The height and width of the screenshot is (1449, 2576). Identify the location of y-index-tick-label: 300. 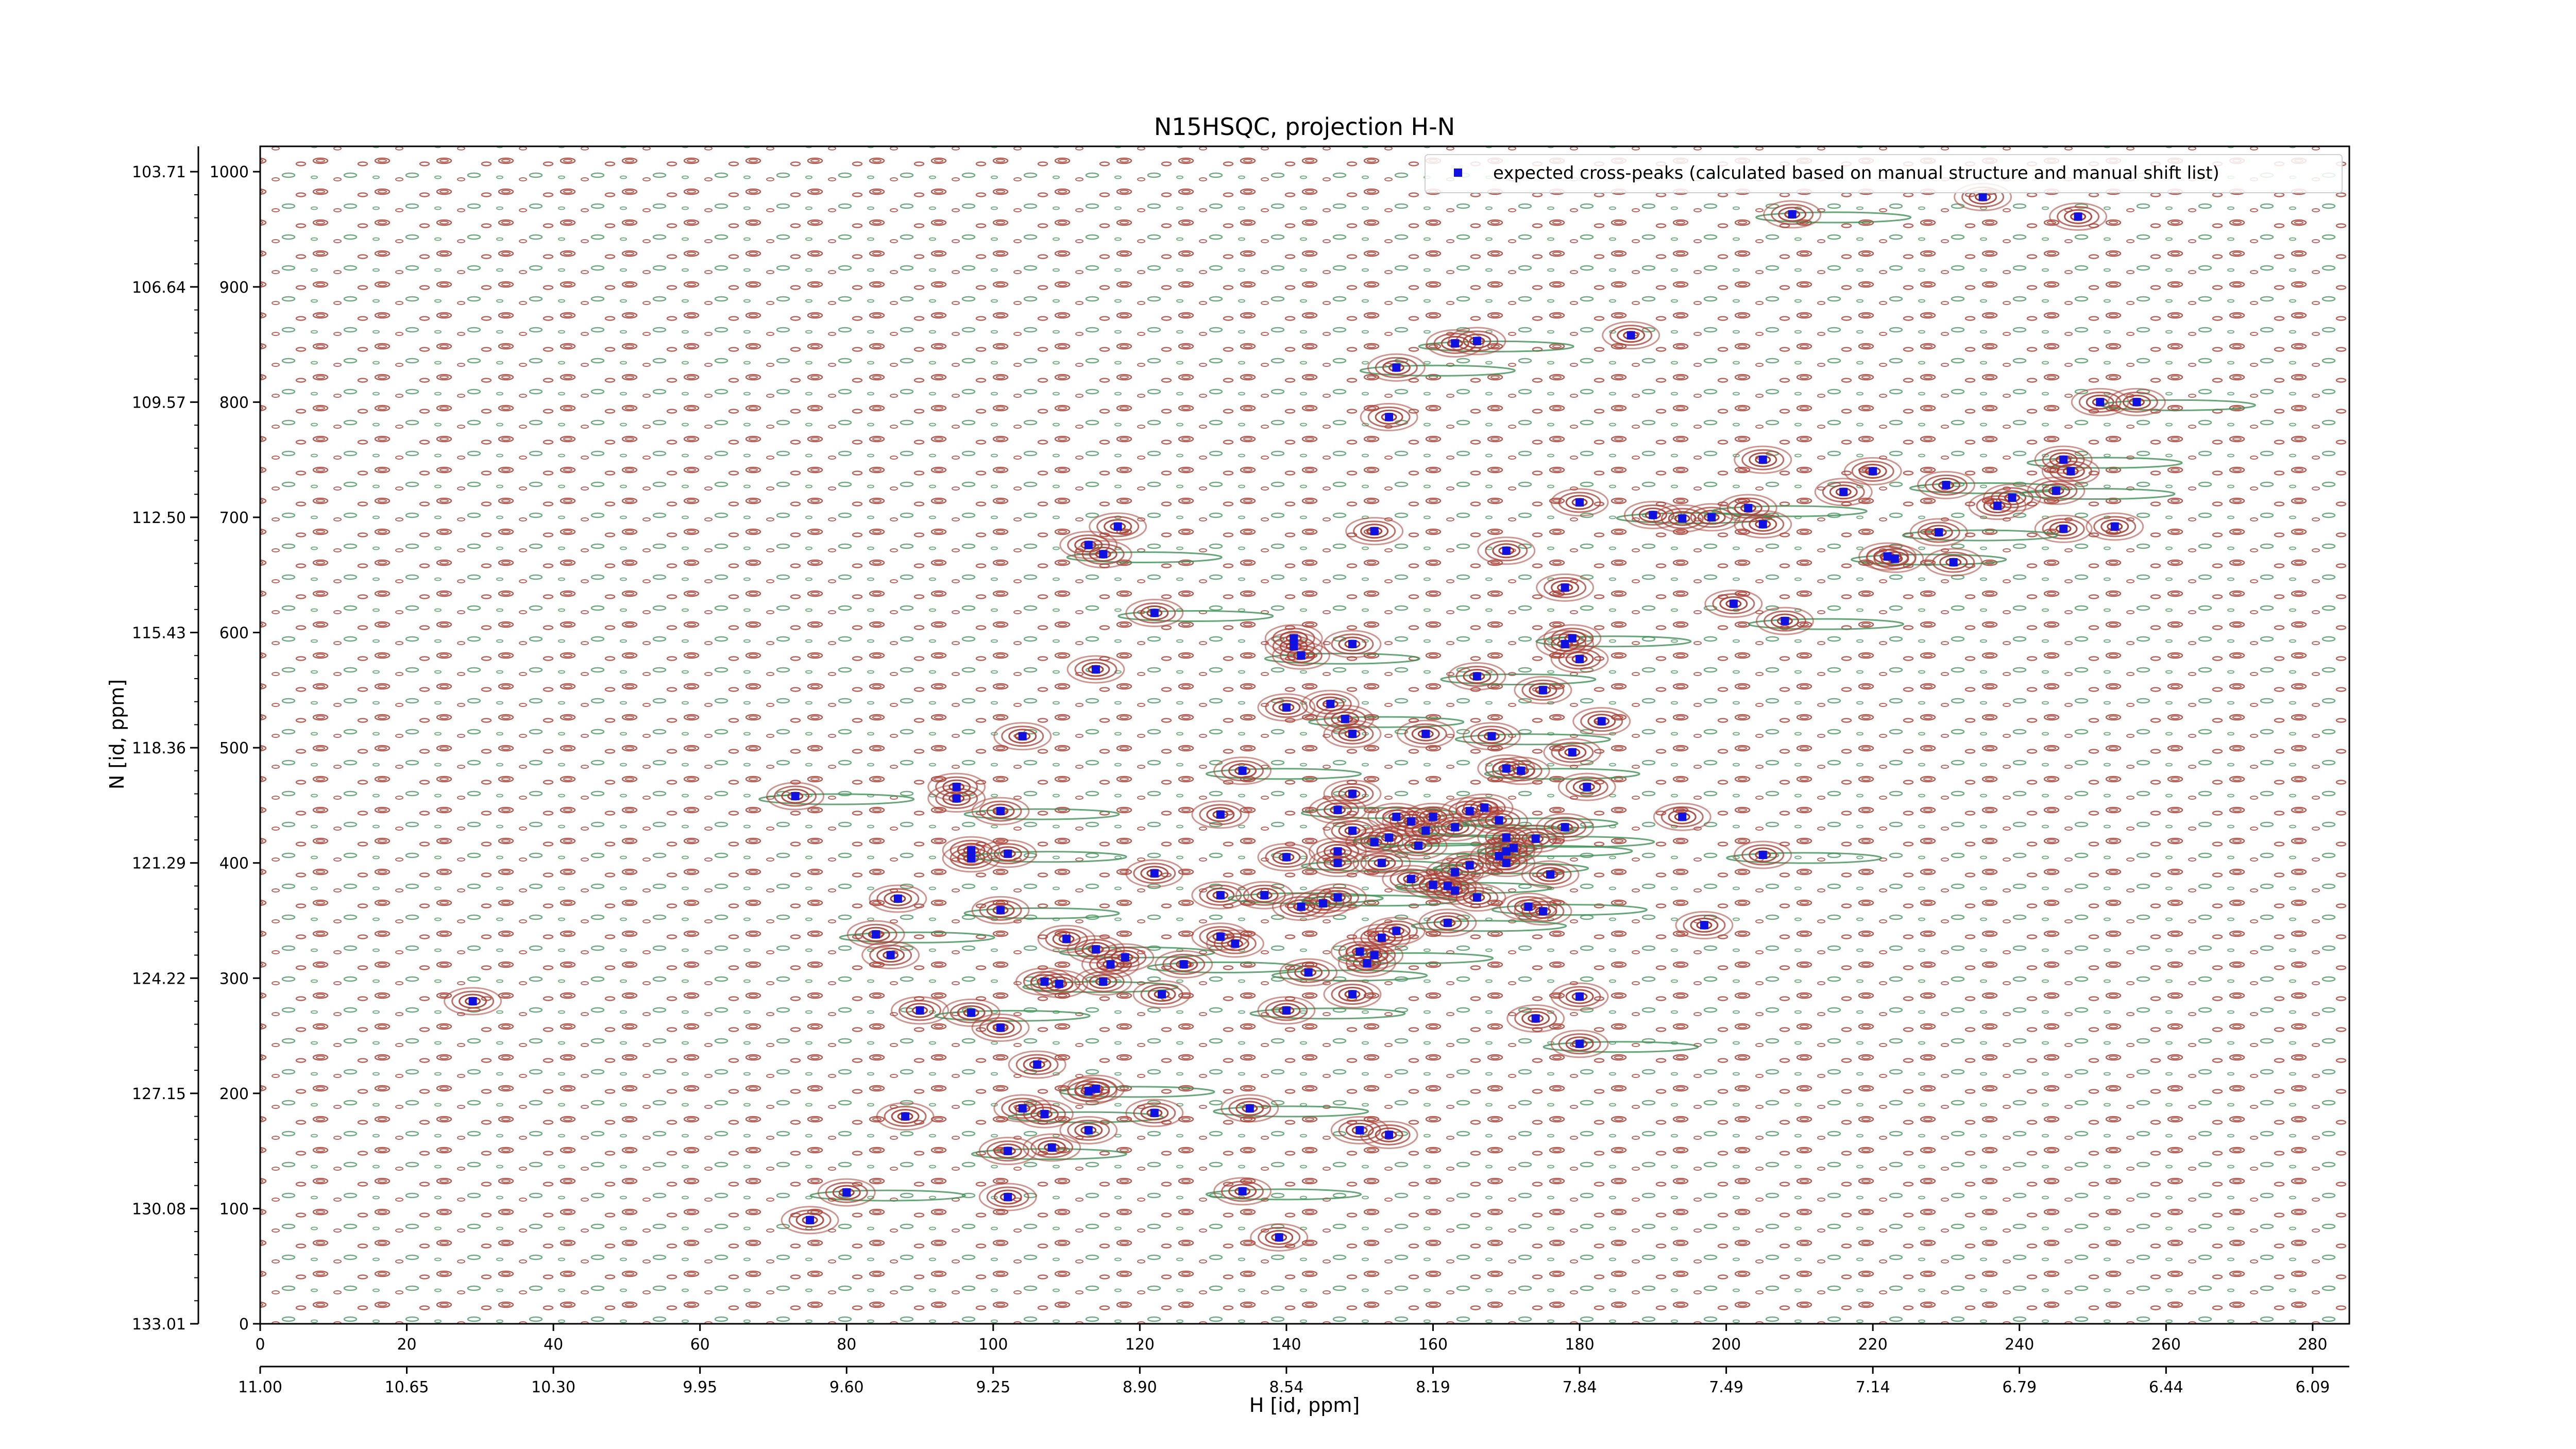
(234, 979).